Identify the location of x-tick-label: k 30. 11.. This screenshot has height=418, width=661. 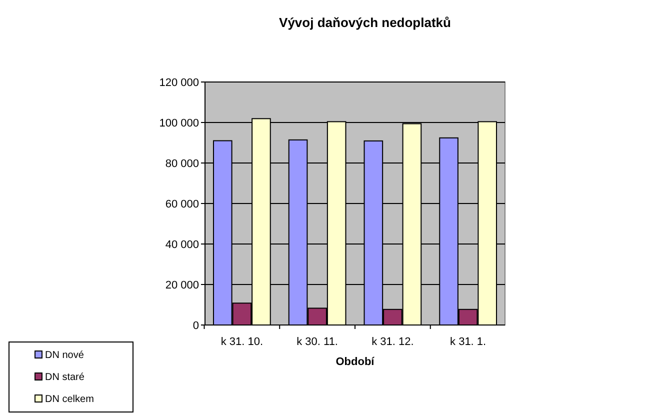
(317, 342).